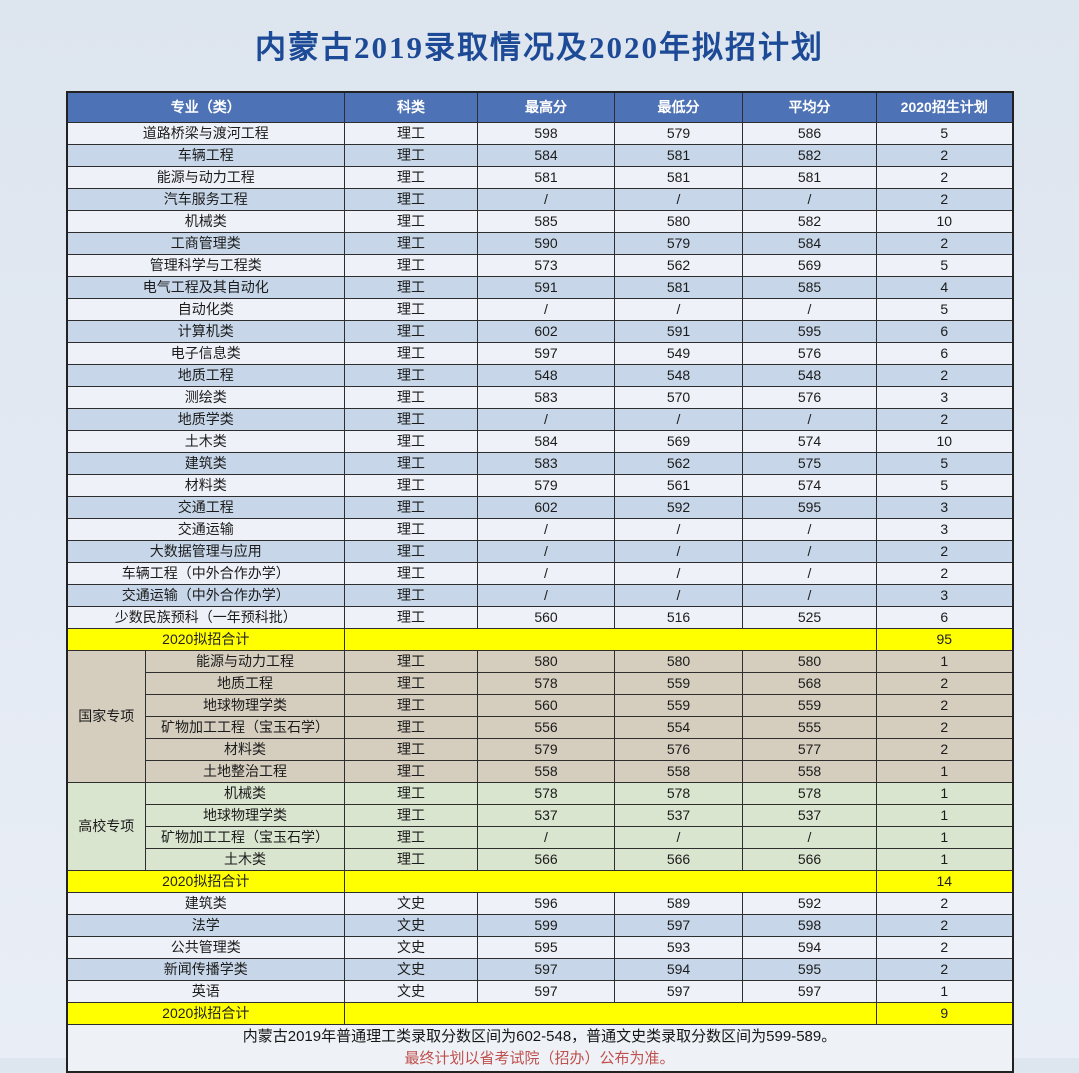 The height and width of the screenshot is (1073, 1079). Describe the element at coordinates (546, 243) in the screenshot. I see `max-score-cell: 590` at that location.